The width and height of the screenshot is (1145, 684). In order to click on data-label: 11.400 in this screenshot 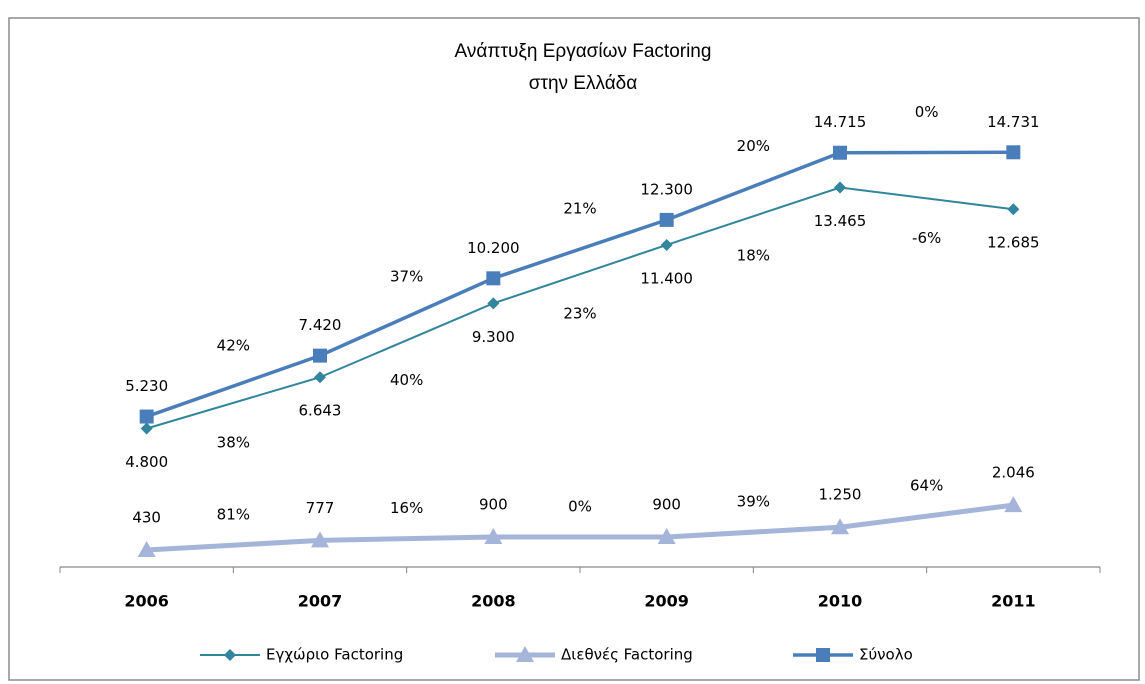, I will do `click(666, 278)`.